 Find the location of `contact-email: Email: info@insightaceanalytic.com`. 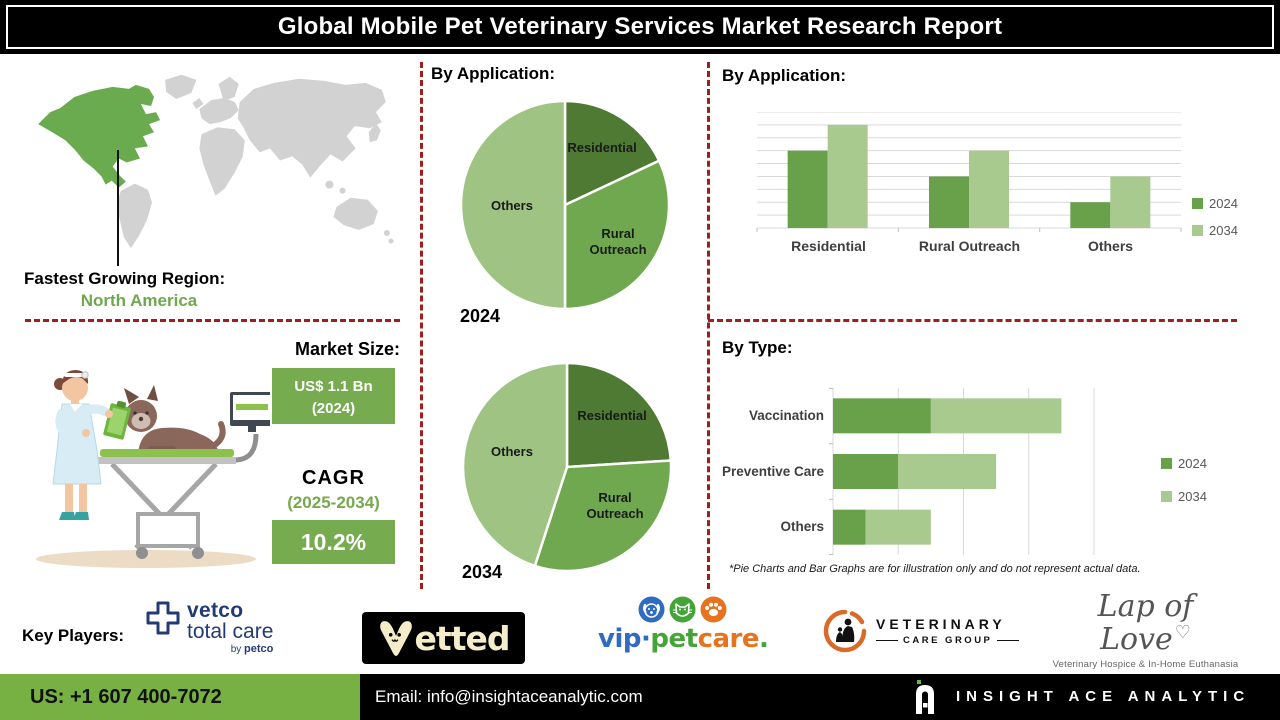

contact-email: Email: info@insightaceanalytic.com is located at coordinates (509, 696).